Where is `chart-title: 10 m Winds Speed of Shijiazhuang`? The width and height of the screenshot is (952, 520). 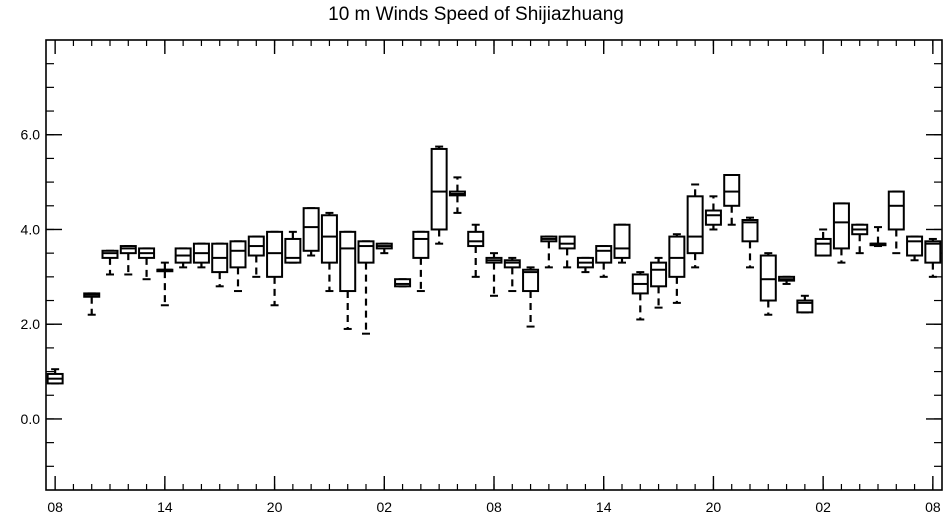 chart-title: 10 m Winds Speed of Shijiazhuang is located at coordinates (476, 14).